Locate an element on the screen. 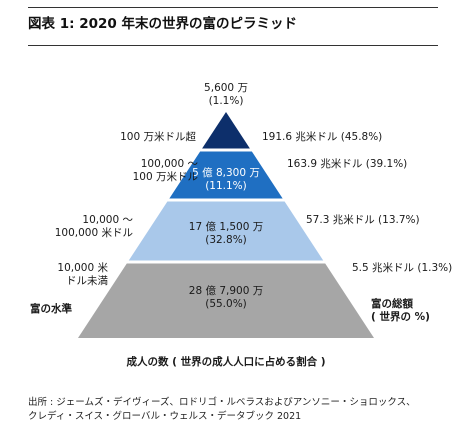 The width and height of the screenshot is (458, 441). tier2-adults-label: 17 億 1,500 万 (32.8%) is located at coordinates (226, 234).